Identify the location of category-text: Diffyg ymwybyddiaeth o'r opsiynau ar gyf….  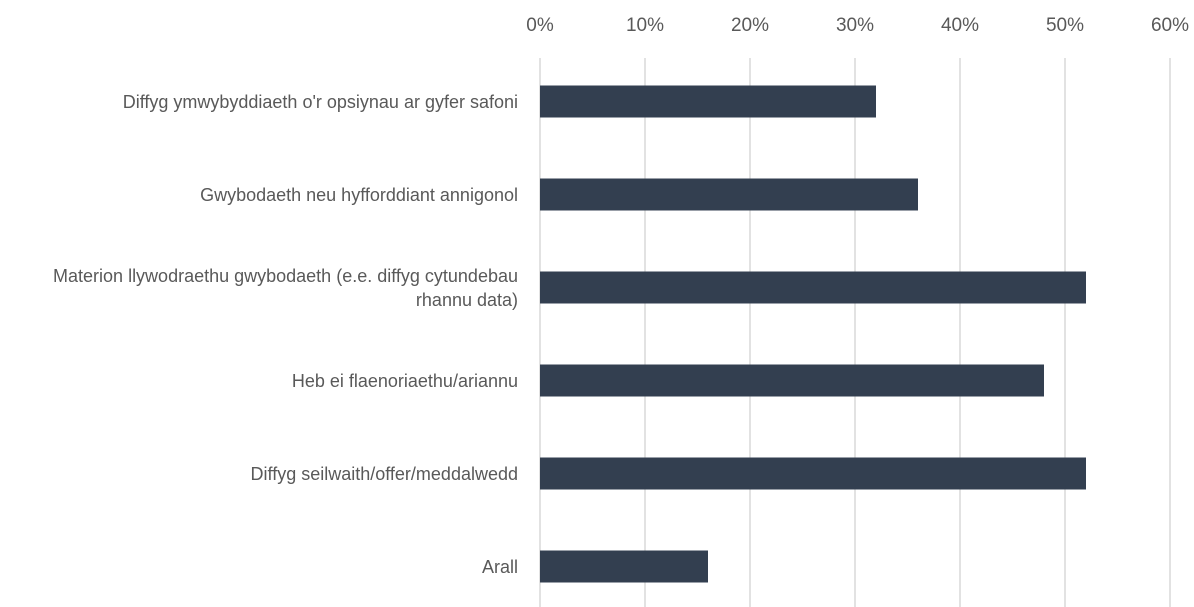
(320, 101).